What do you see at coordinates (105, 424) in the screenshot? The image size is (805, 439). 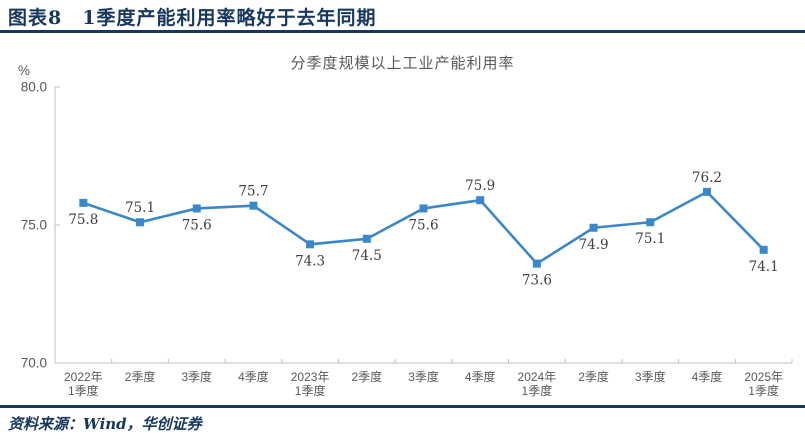 I see `source-text: 资料来源：Wind，华创证券` at bounding box center [105, 424].